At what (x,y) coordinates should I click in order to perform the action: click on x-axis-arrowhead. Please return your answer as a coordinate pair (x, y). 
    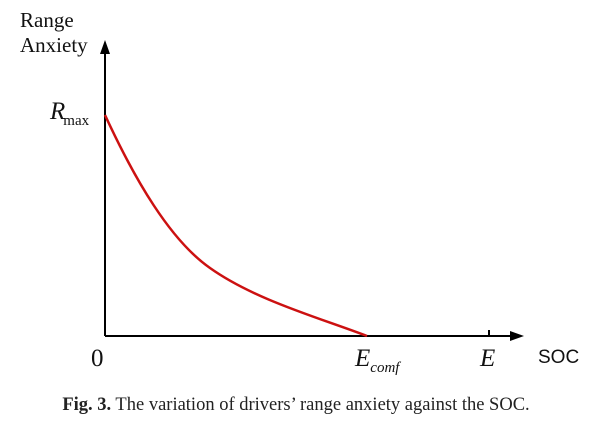
    Looking at the image, I should click on (517, 336).